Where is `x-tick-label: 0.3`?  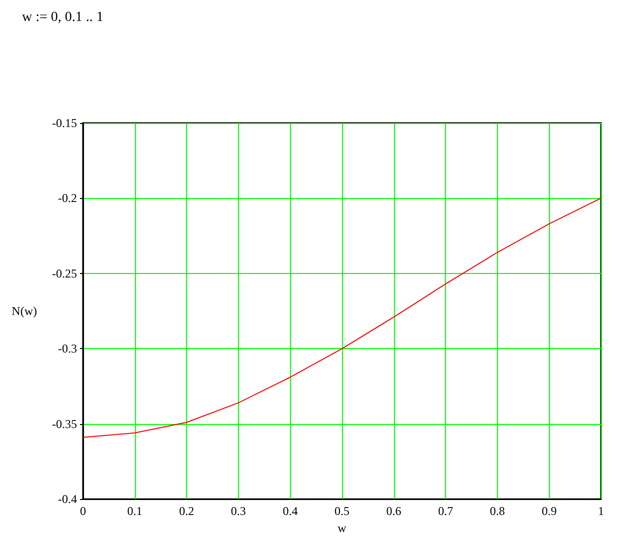 x-tick-label: 0.3 is located at coordinates (238, 511).